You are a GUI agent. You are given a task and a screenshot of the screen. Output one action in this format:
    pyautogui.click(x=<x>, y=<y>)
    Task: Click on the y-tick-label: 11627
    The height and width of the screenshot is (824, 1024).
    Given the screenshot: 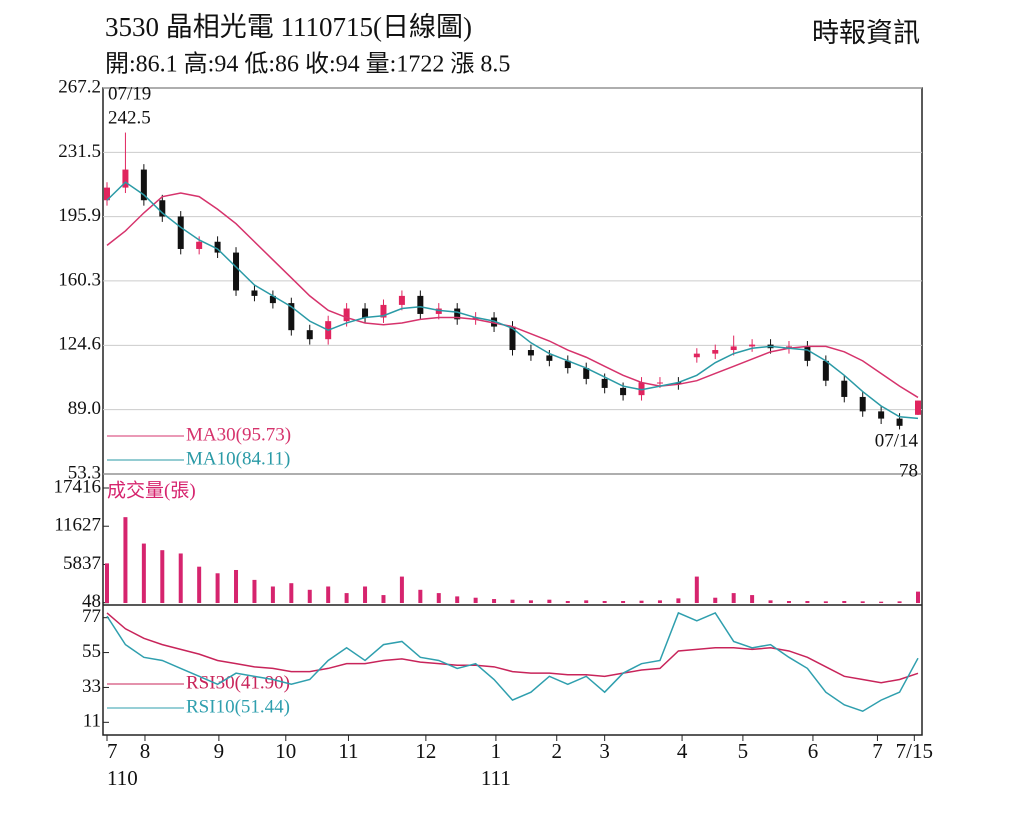 What is the action you would take?
    pyautogui.click(x=77, y=525)
    